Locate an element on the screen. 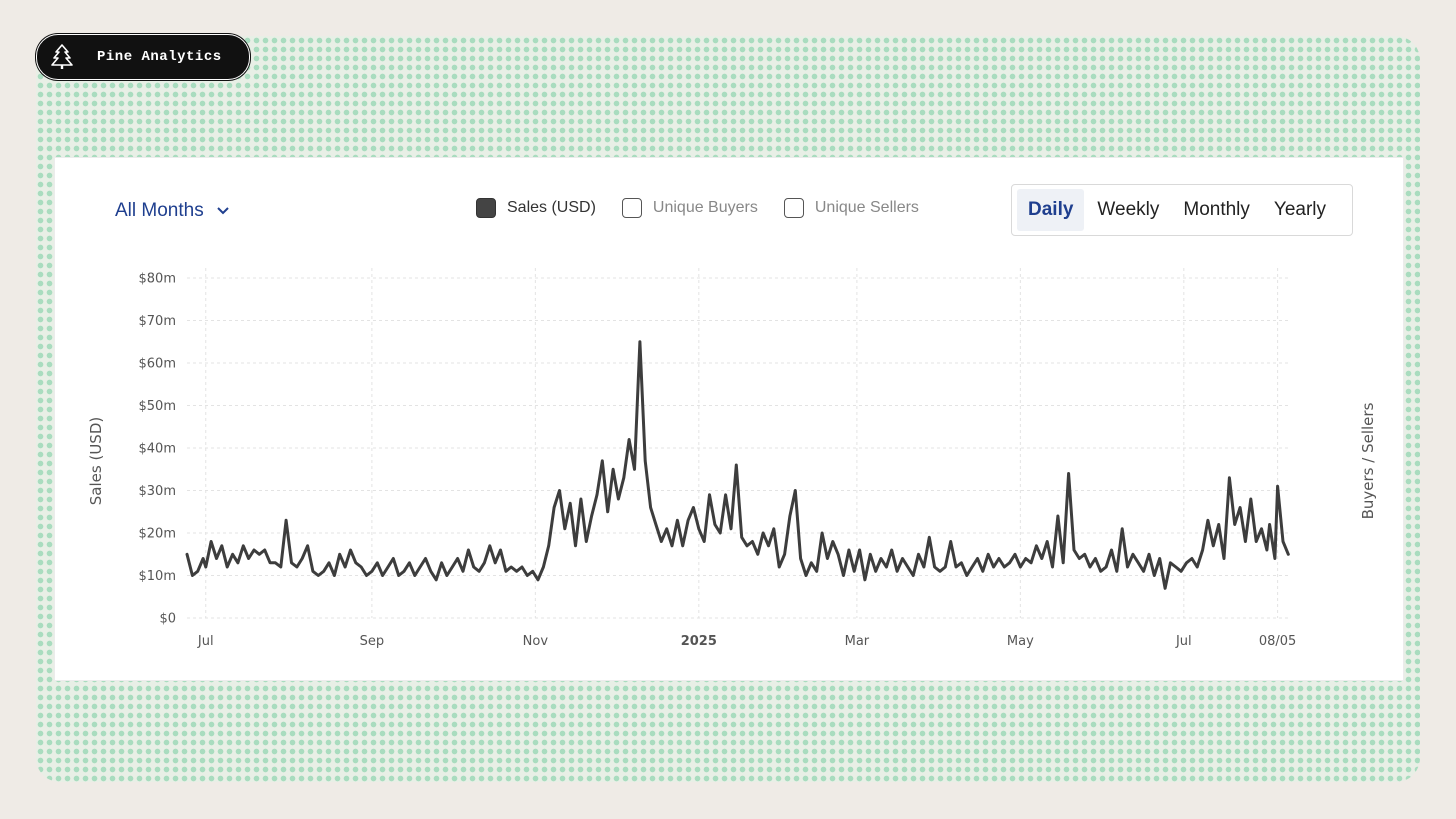  y-axis-ticks: $0 $10m $20m $30m $40m $50m $60m $70m $80m is located at coordinates (157, 449).